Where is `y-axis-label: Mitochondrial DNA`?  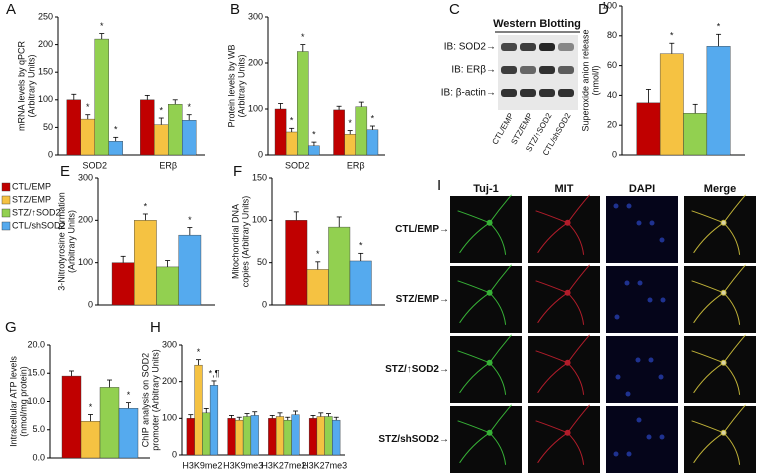 y-axis-label: Mitochondrial DNA is located at coordinates (235, 241).